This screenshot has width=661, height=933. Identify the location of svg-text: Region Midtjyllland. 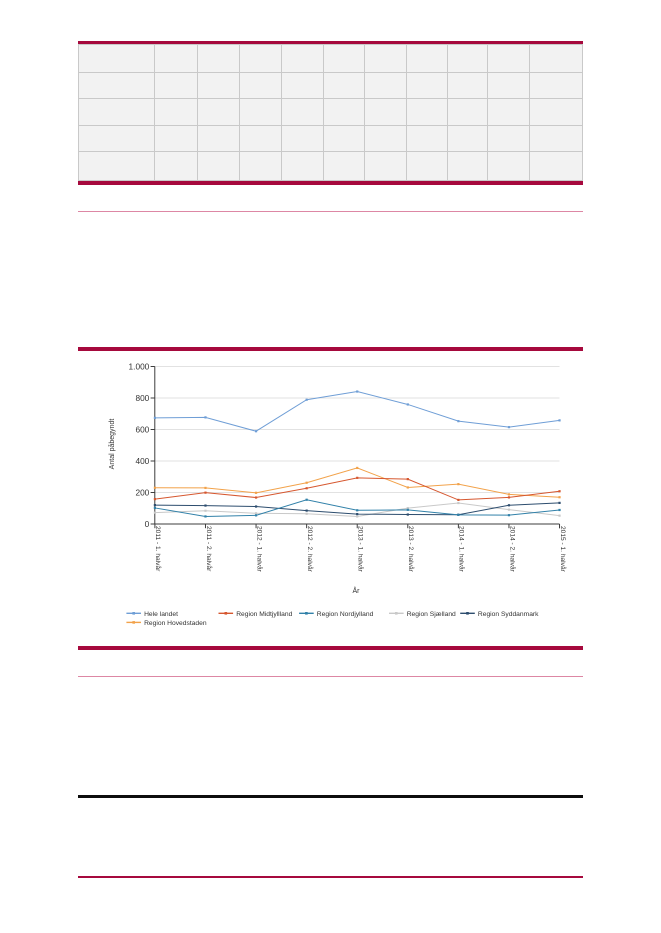
(264, 614).